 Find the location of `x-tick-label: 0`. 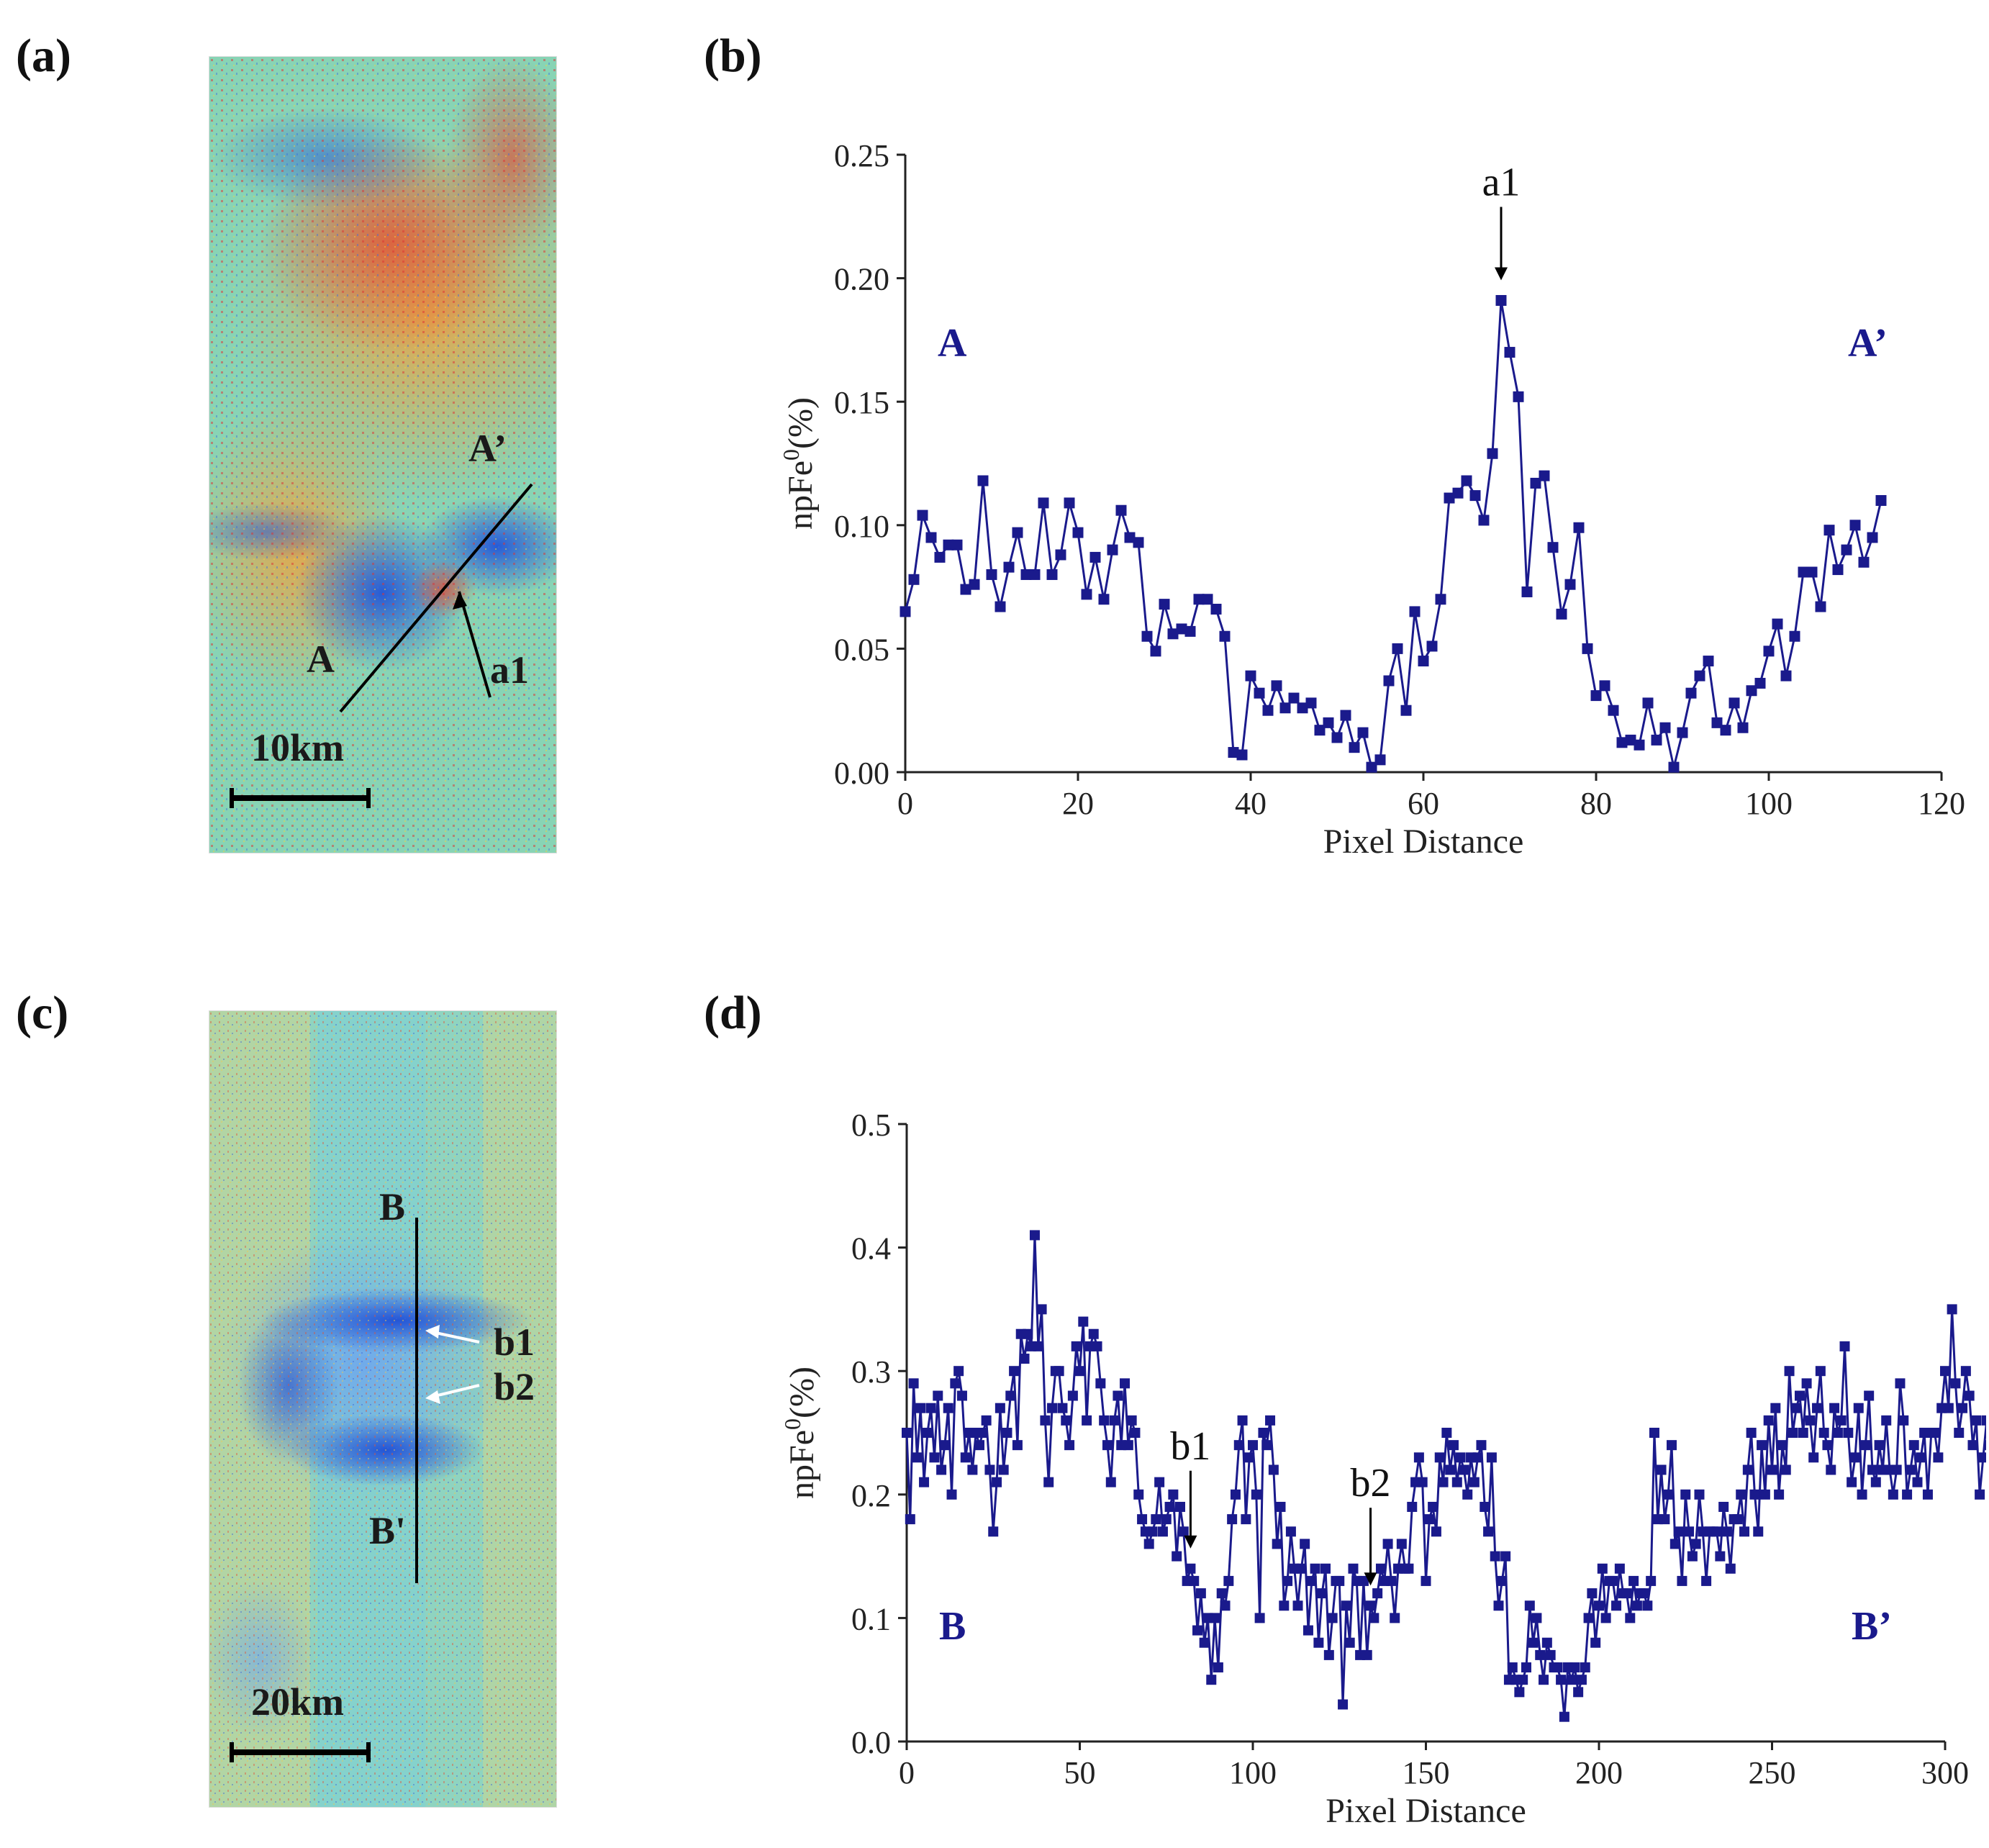

x-tick-label: 0 is located at coordinates (907, 1772).